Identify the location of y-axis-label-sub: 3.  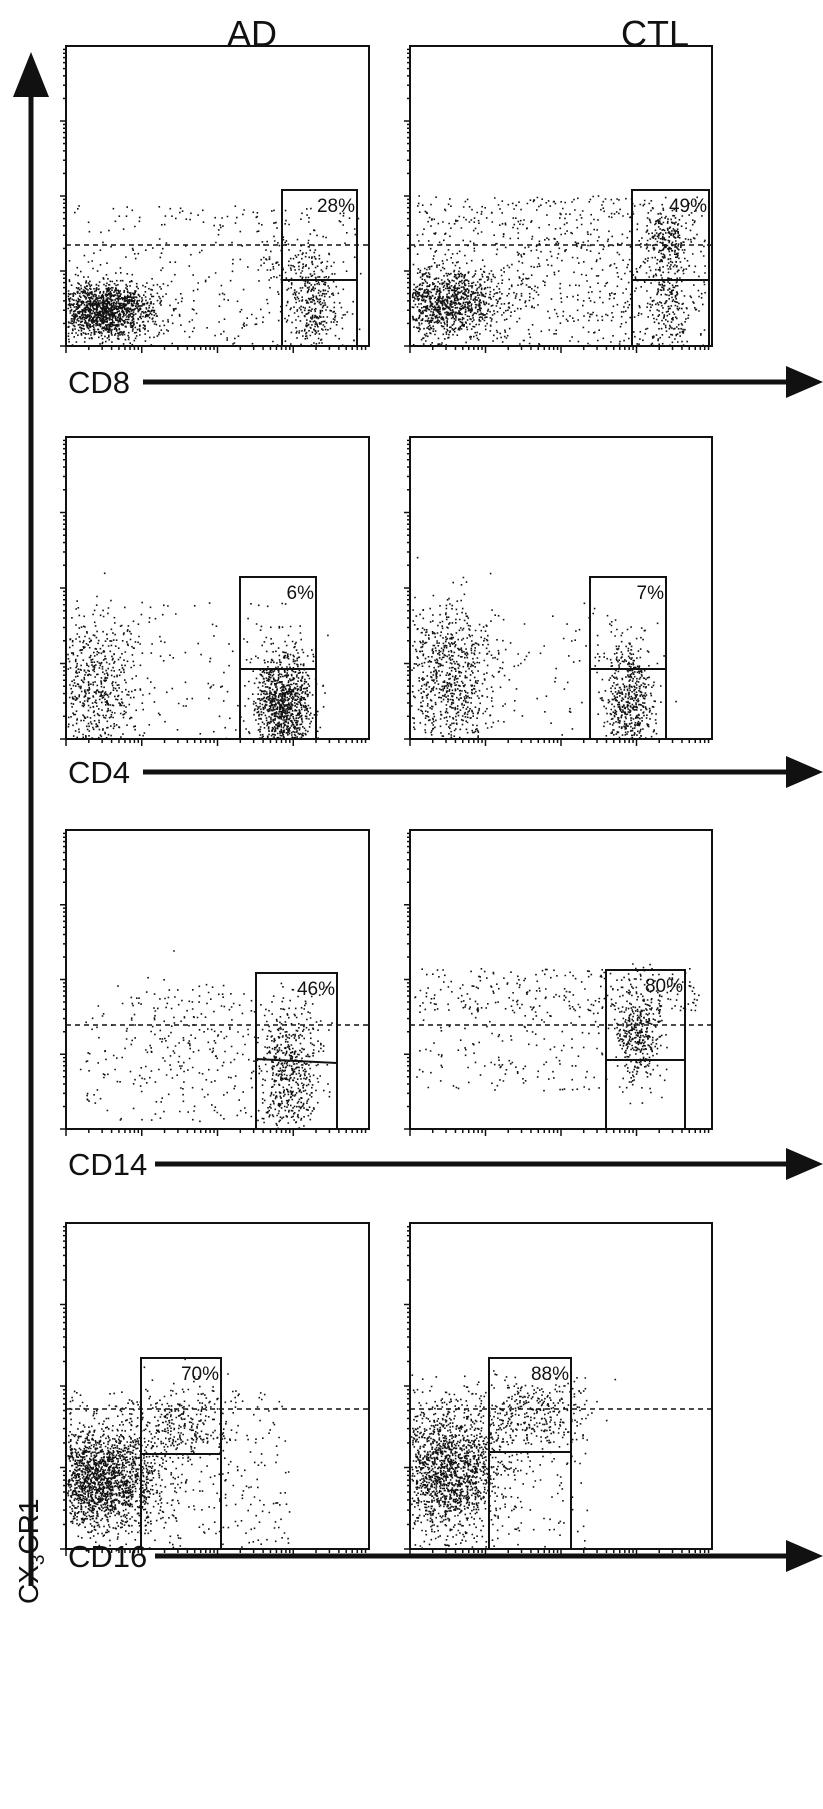
(38, 1560).